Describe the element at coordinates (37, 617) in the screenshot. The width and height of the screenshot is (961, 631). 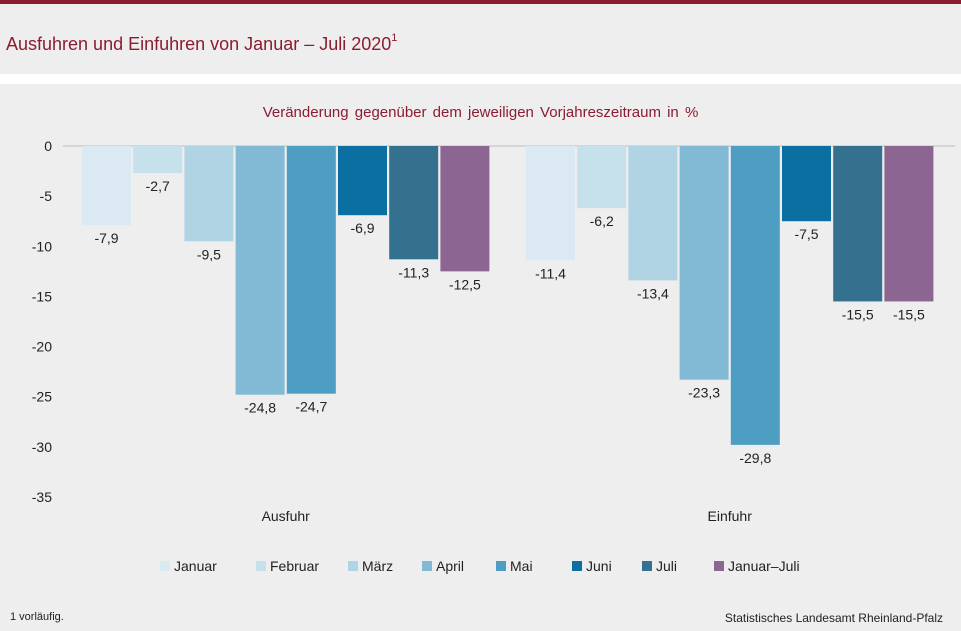
I see `footnote: 1 vorläufig.` at that location.